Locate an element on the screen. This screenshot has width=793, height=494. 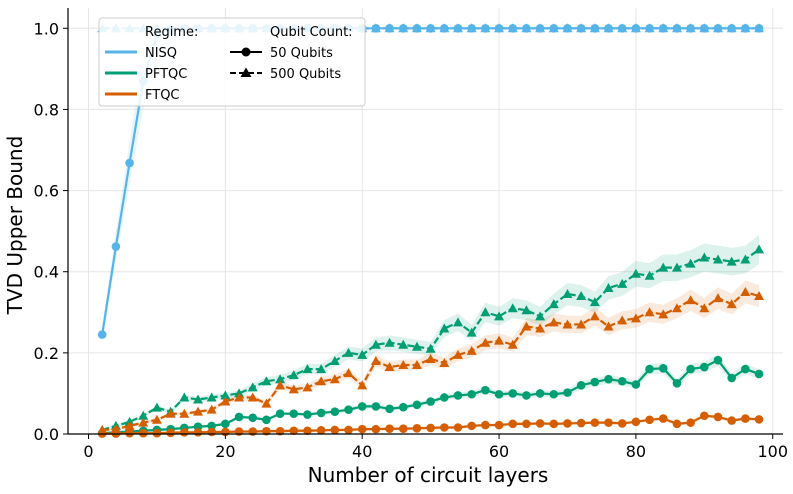
y-tick-label: 0.2 is located at coordinates (46, 353).